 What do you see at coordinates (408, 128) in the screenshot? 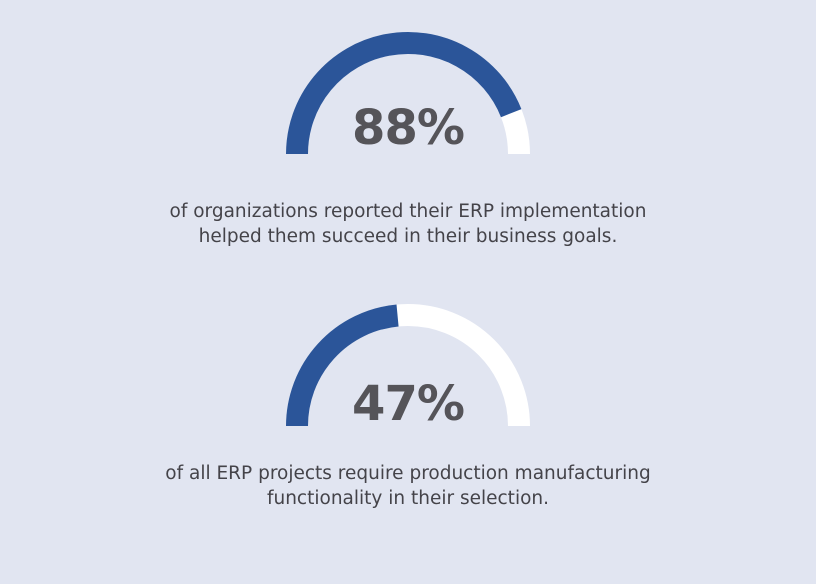
I see `gauge-value-label: 88%` at bounding box center [408, 128].